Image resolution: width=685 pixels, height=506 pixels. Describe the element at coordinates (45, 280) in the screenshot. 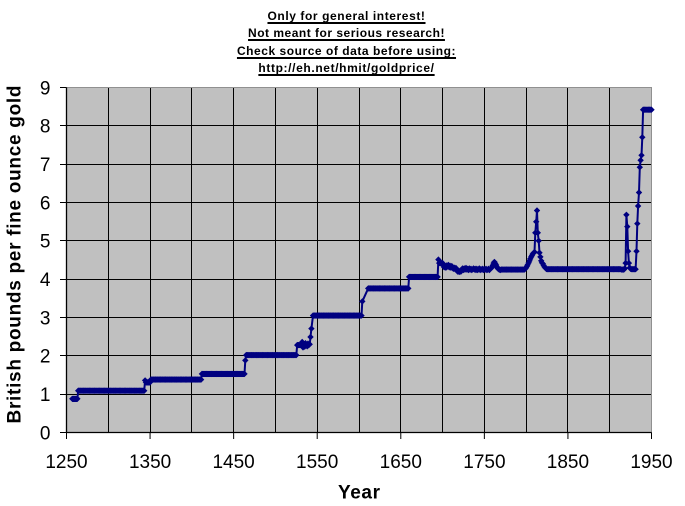

I see `svg-text: 4` at that location.